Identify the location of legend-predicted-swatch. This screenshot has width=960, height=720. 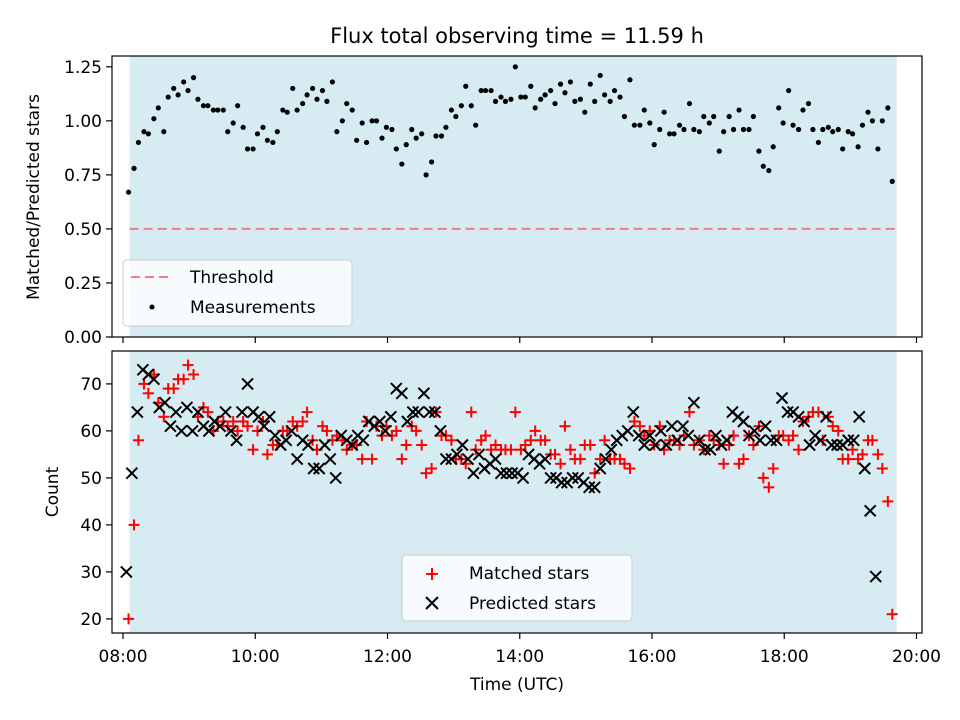
(432, 603).